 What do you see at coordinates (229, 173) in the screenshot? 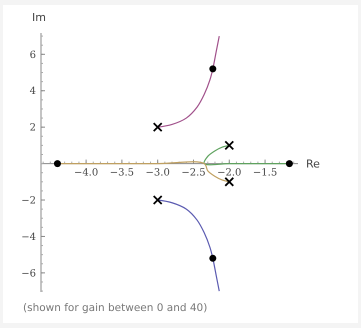
I see `x-tick-label: −2.0` at bounding box center [229, 173].